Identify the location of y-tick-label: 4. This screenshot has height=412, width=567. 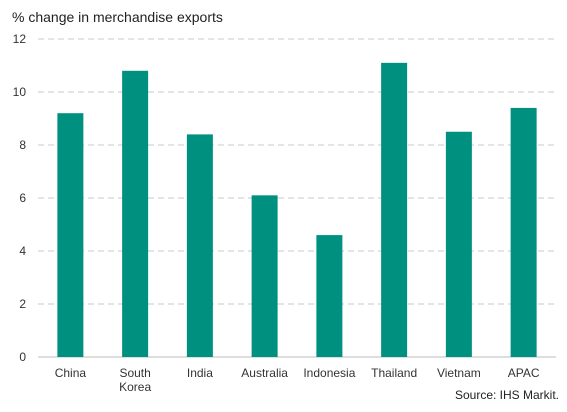
(22, 251).